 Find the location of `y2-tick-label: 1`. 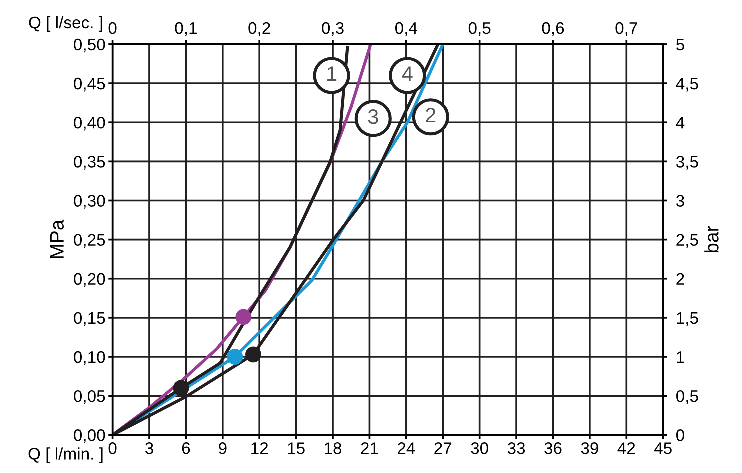

y2-tick-label: 1 is located at coordinates (680, 358).